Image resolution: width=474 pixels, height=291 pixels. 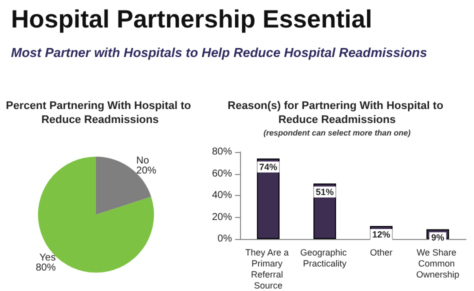 What do you see at coordinates (268, 198) in the screenshot?
I see `bar` at bounding box center [268, 198].